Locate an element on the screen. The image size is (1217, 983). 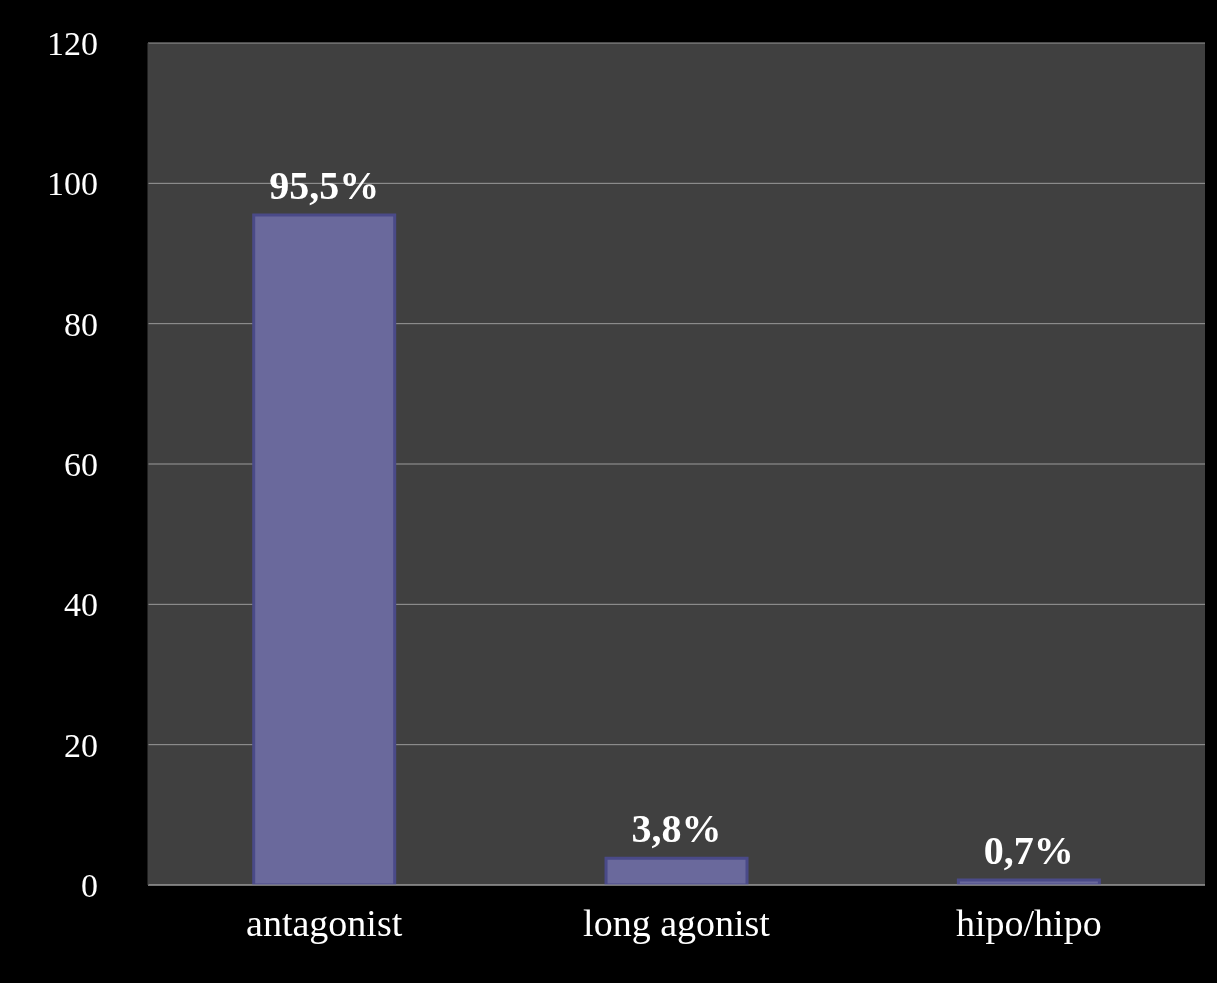
x-tick-label: hipo/hipo is located at coordinates (1028, 922).